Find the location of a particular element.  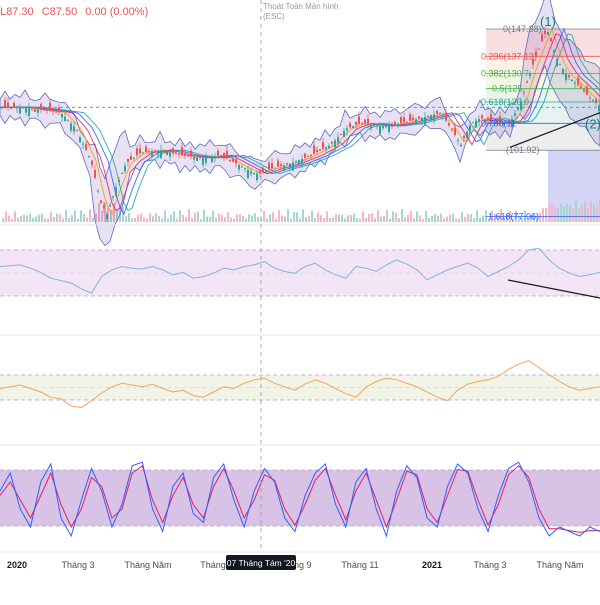

ohlc-low: L87.30 is located at coordinates (17, 12).